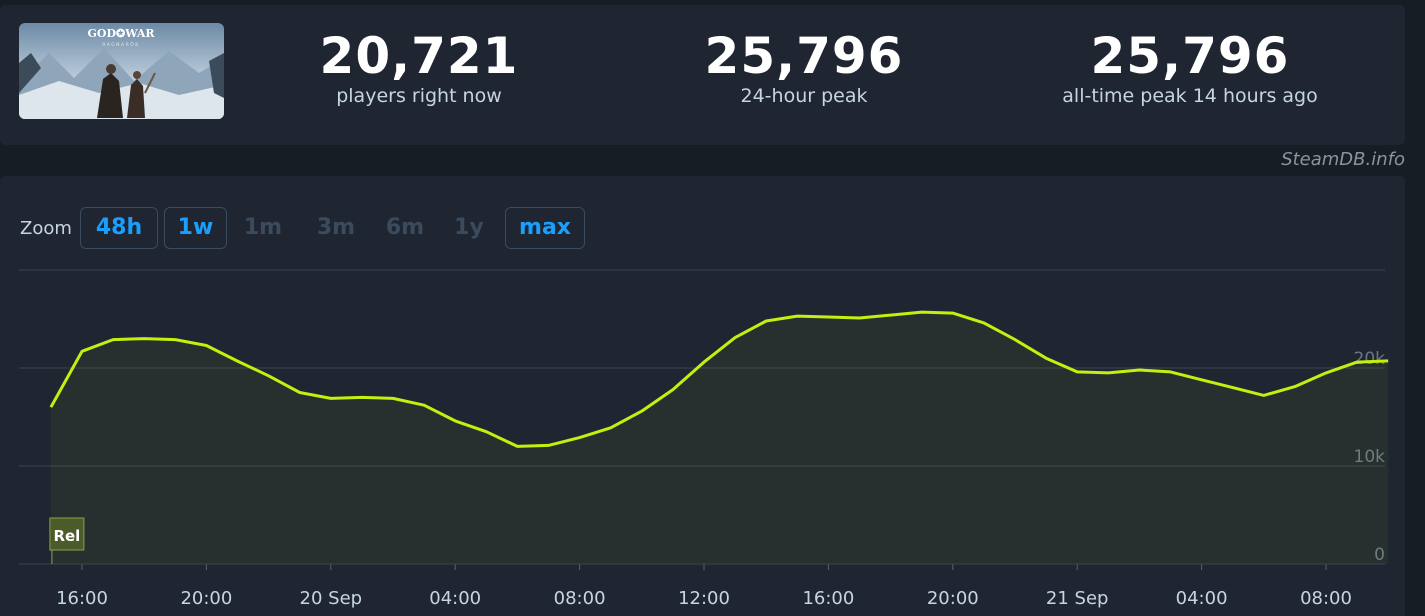 This screenshot has height=616, width=1425. Describe the element at coordinates (121, 44) in the screenshot. I see `svg-text: RAGNARÖK` at that location.